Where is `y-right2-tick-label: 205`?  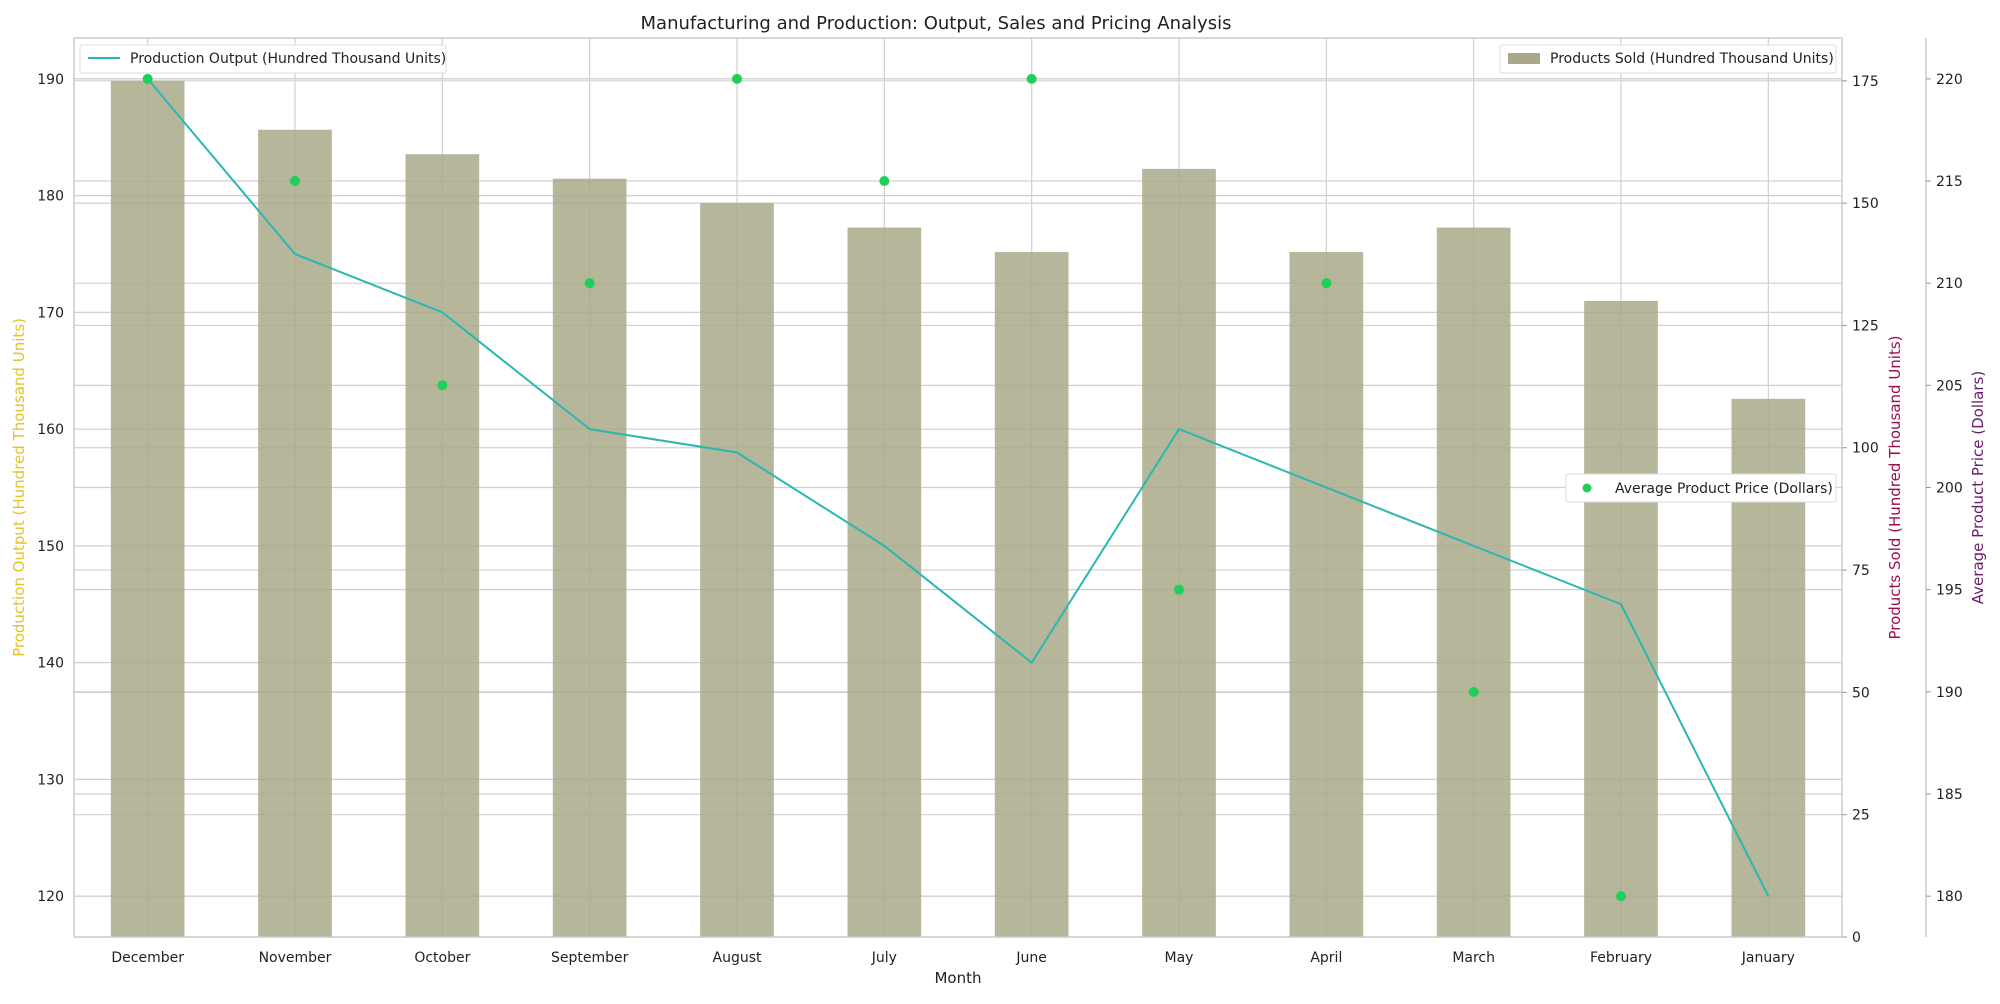
y-right2-tick-label: 205 is located at coordinates (1949, 386).